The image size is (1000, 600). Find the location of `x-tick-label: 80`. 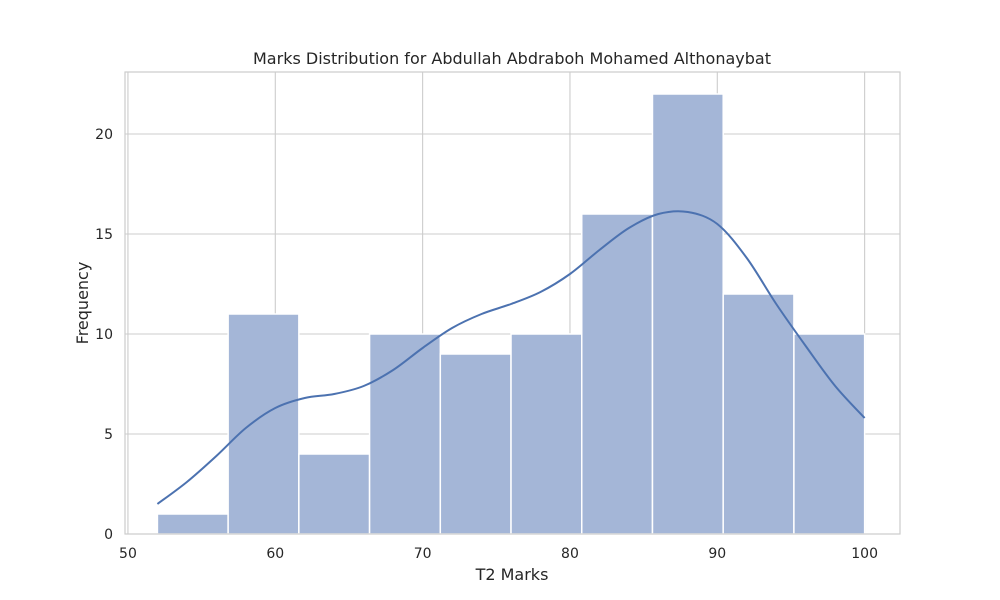

x-tick-label: 80 is located at coordinates (570, 554).